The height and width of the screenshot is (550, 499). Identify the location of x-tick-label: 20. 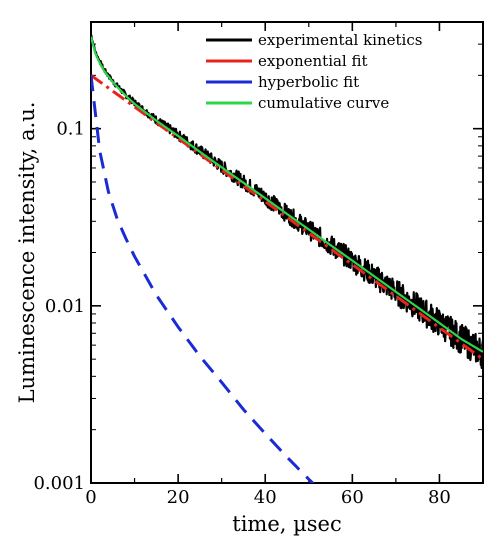
(178, 497).